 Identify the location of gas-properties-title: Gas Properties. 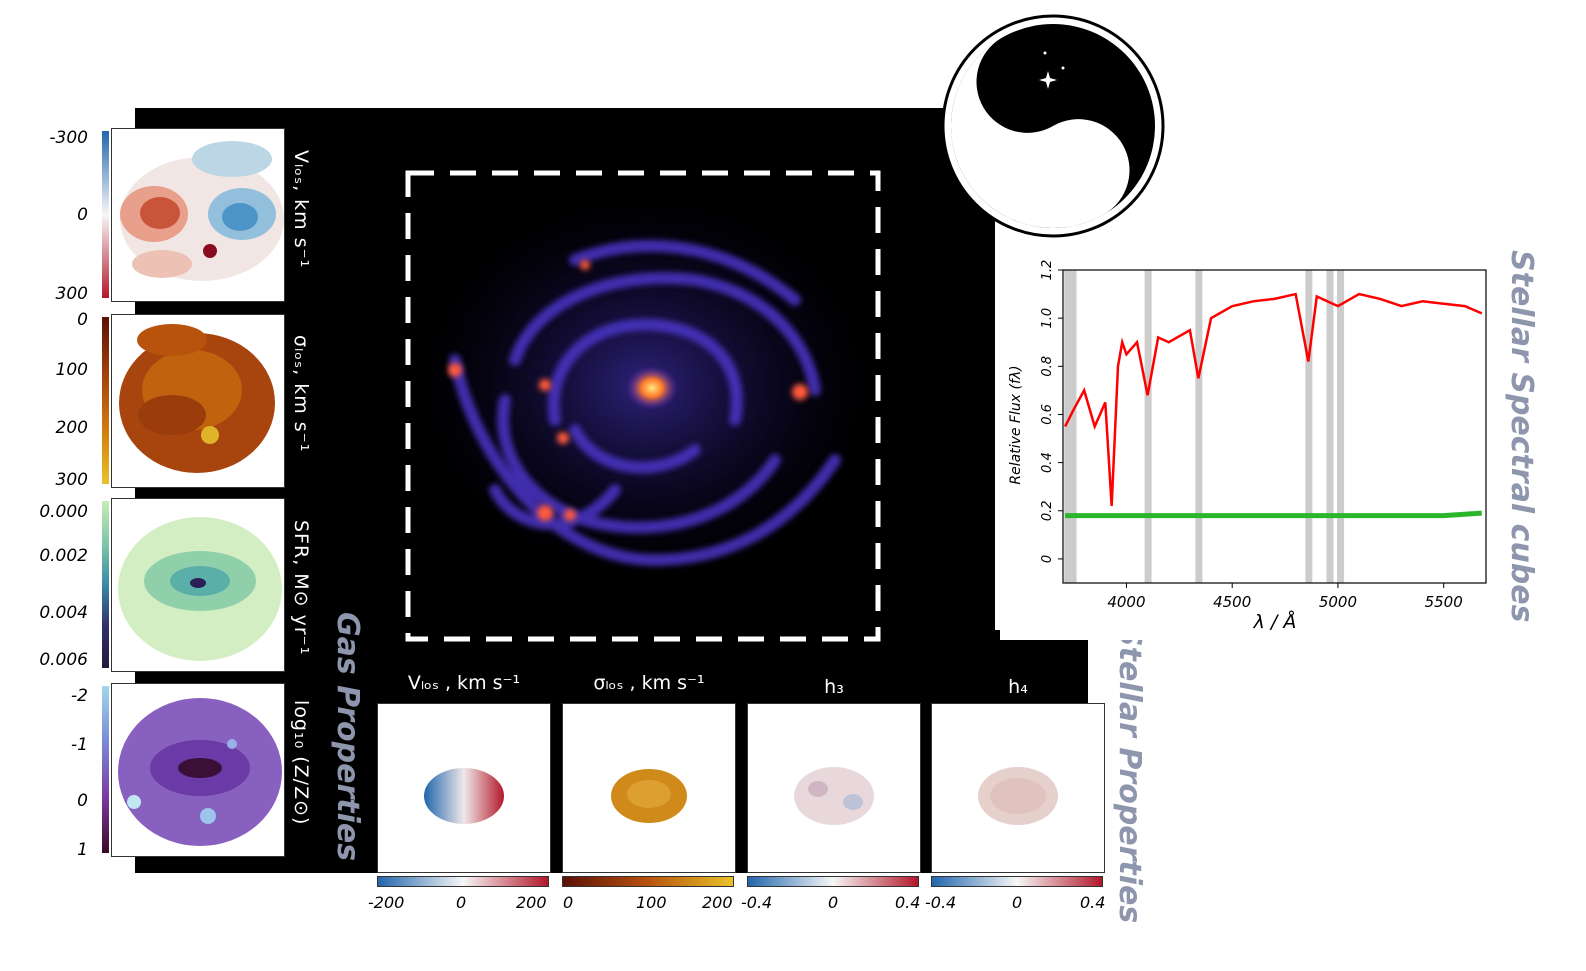
(347, 737).